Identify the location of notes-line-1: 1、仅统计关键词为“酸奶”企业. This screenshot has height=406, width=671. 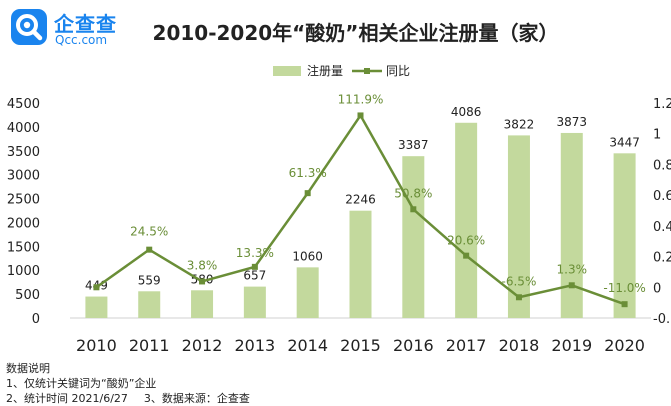
(81, 383).